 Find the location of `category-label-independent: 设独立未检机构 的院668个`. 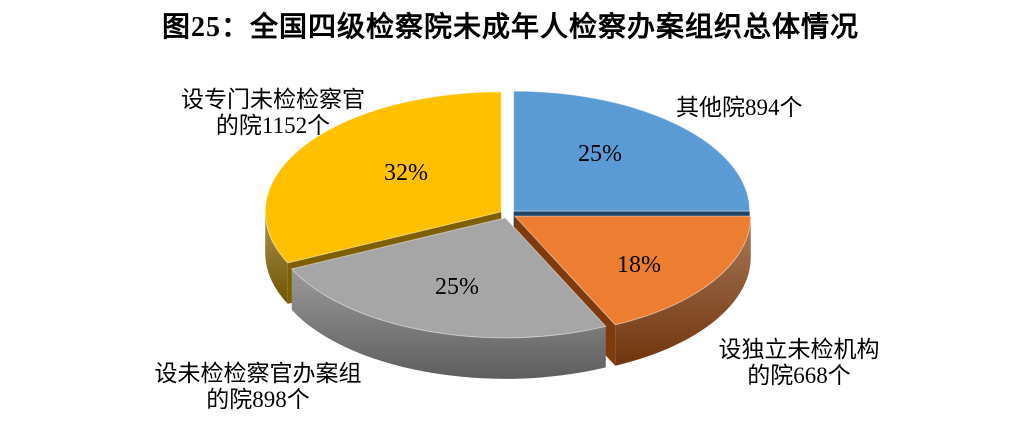

category-label-independent: 设独立未检机构 的院668个 is located at coordinates (799, 363).